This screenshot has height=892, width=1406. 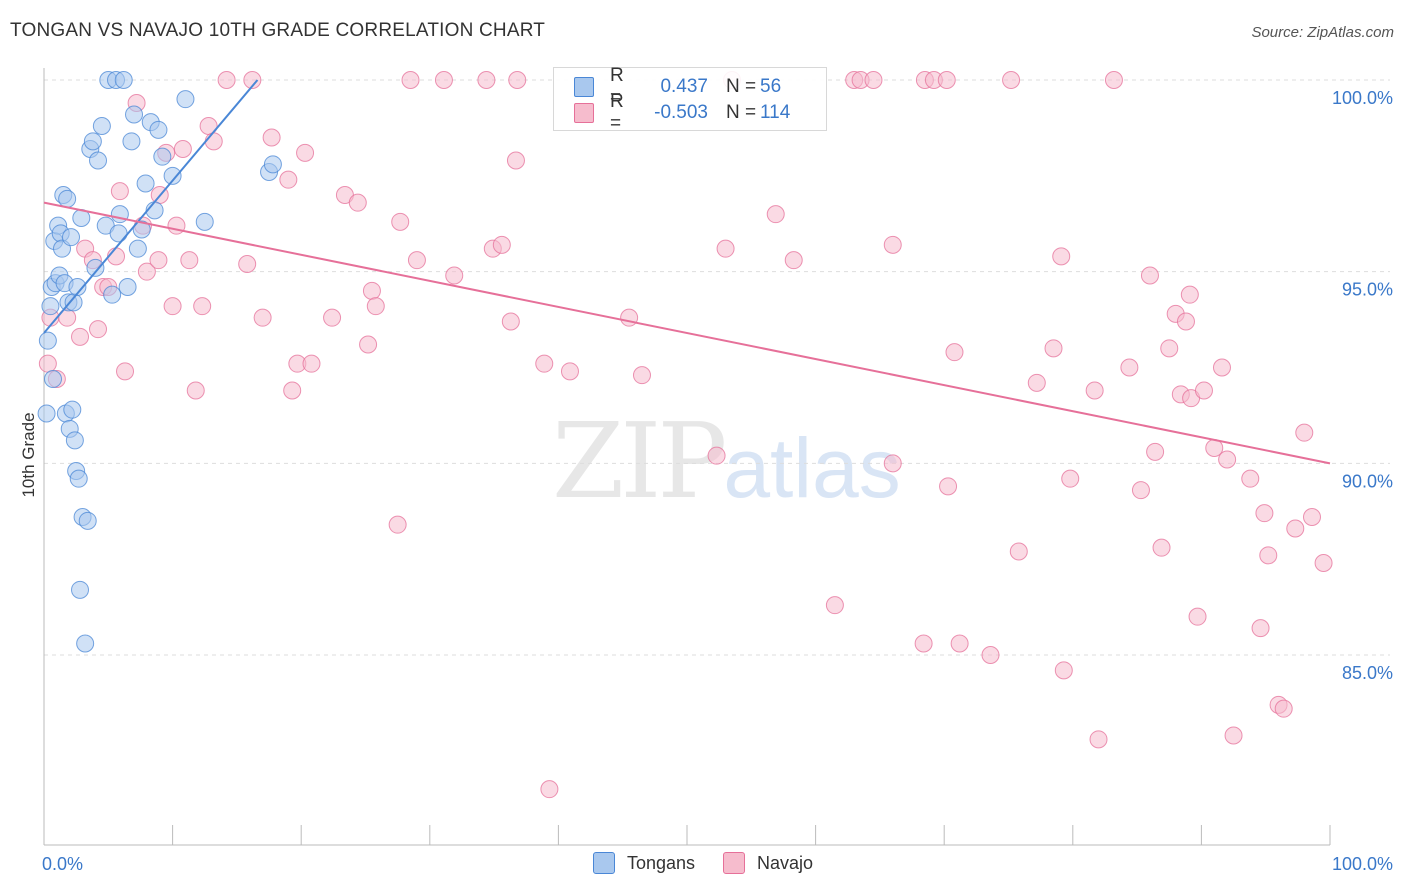 What do you see at coordinates (1322, 32) in the screenshot?
I see `source-label: Source: ZipAtlas.com` at bounding box center [1322, 32].